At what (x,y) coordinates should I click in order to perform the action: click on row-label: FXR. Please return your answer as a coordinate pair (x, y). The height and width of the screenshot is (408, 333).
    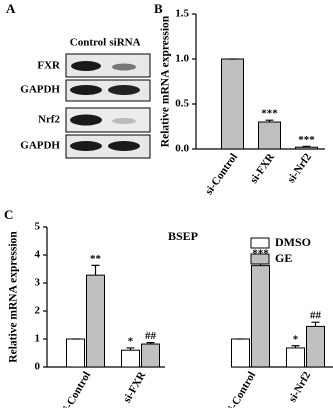
    Looking at the image, I should click on (49, 66).